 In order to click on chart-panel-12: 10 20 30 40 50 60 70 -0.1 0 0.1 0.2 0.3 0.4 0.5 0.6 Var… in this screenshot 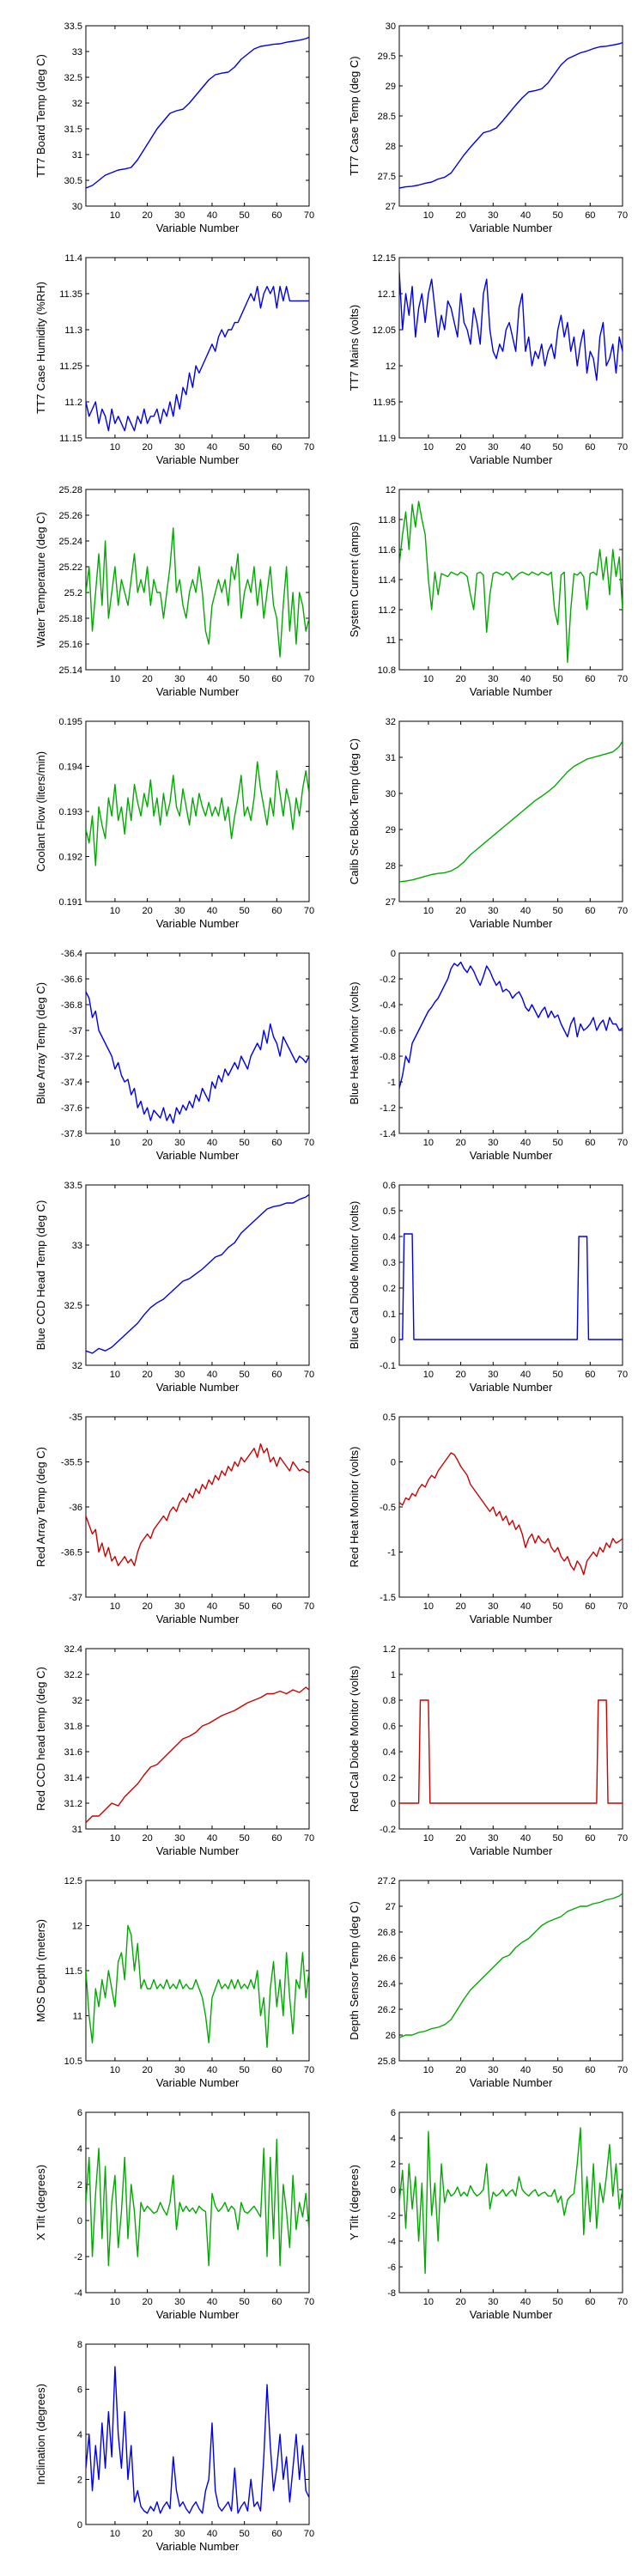, I will do `click(488, 1287)`.